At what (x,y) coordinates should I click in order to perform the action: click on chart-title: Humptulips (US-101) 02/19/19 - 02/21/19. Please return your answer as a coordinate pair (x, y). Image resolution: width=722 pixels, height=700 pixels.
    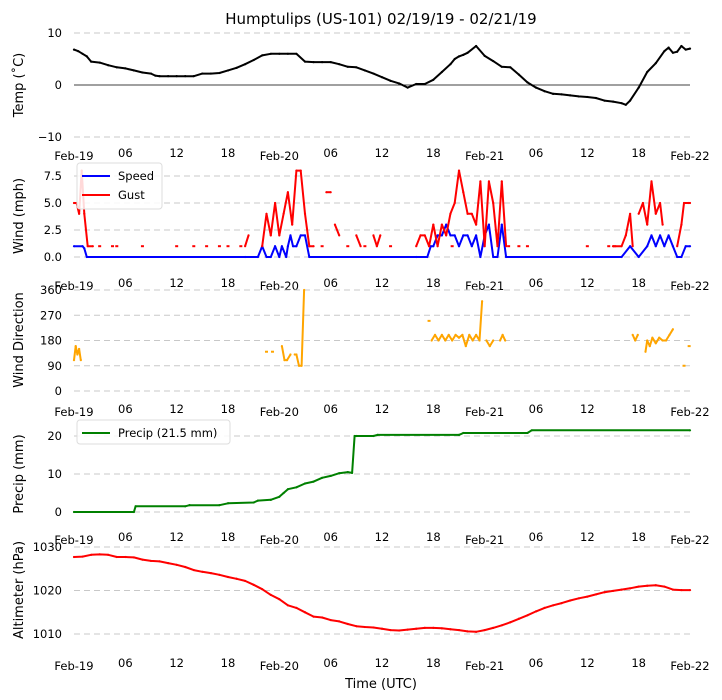
    Looking at the image, I should click on (380, 19).